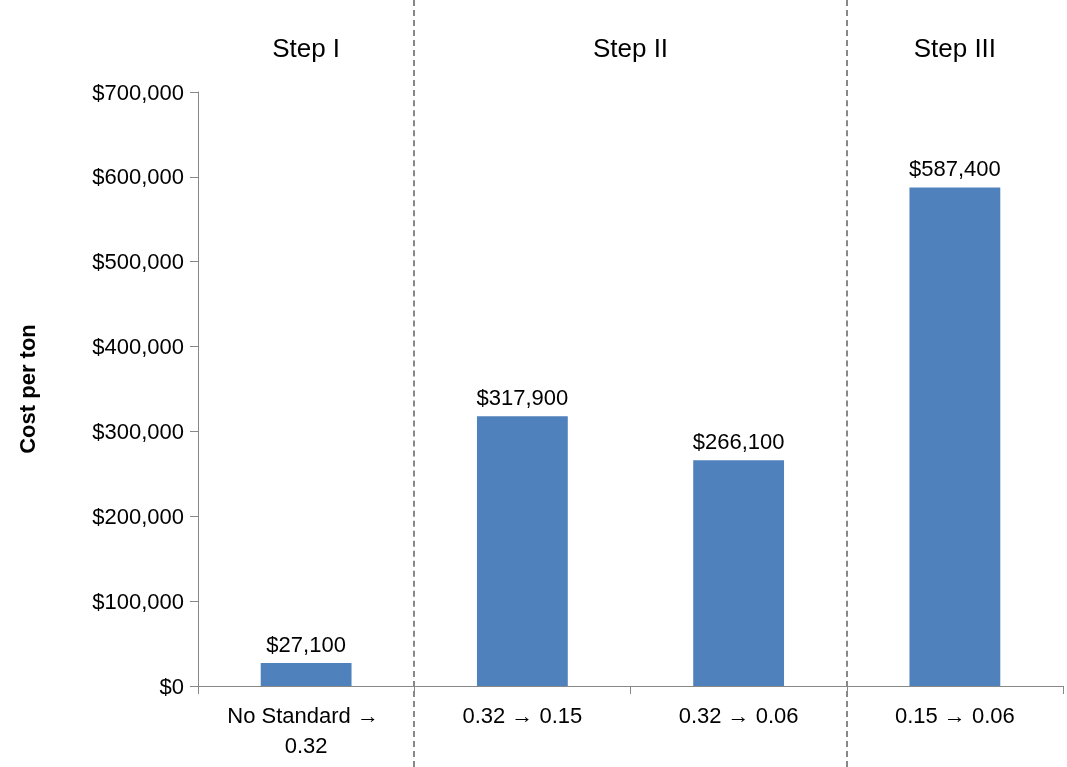  Describe the element at coordinates (138, 347) in the screenshot. I see `y-tick-label: $400,000` at that location.